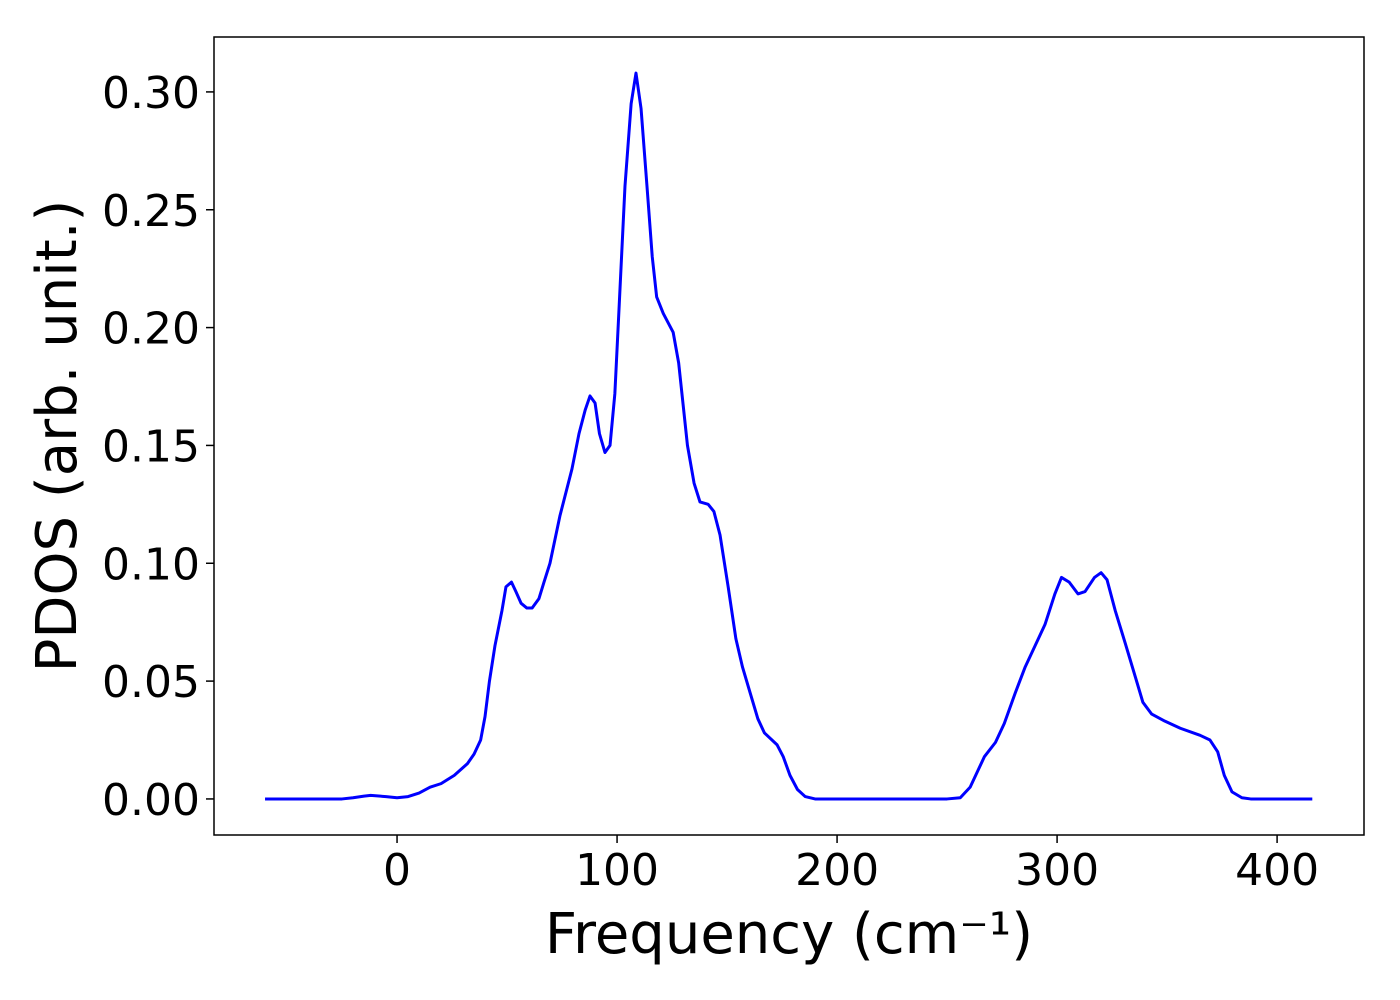 The image size is (1400, 1000). Describe the element at coordinates (151, 682) in the screenshot. I see `y-tick-label: 0.05` at that location.